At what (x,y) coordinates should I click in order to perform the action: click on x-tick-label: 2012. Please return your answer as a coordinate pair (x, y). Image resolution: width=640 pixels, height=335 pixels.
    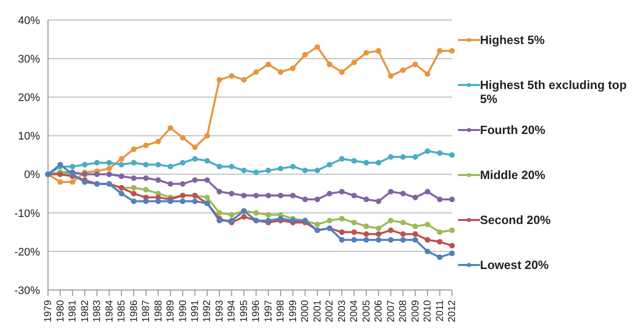
    Looking at the image, I should click on (452, 311).